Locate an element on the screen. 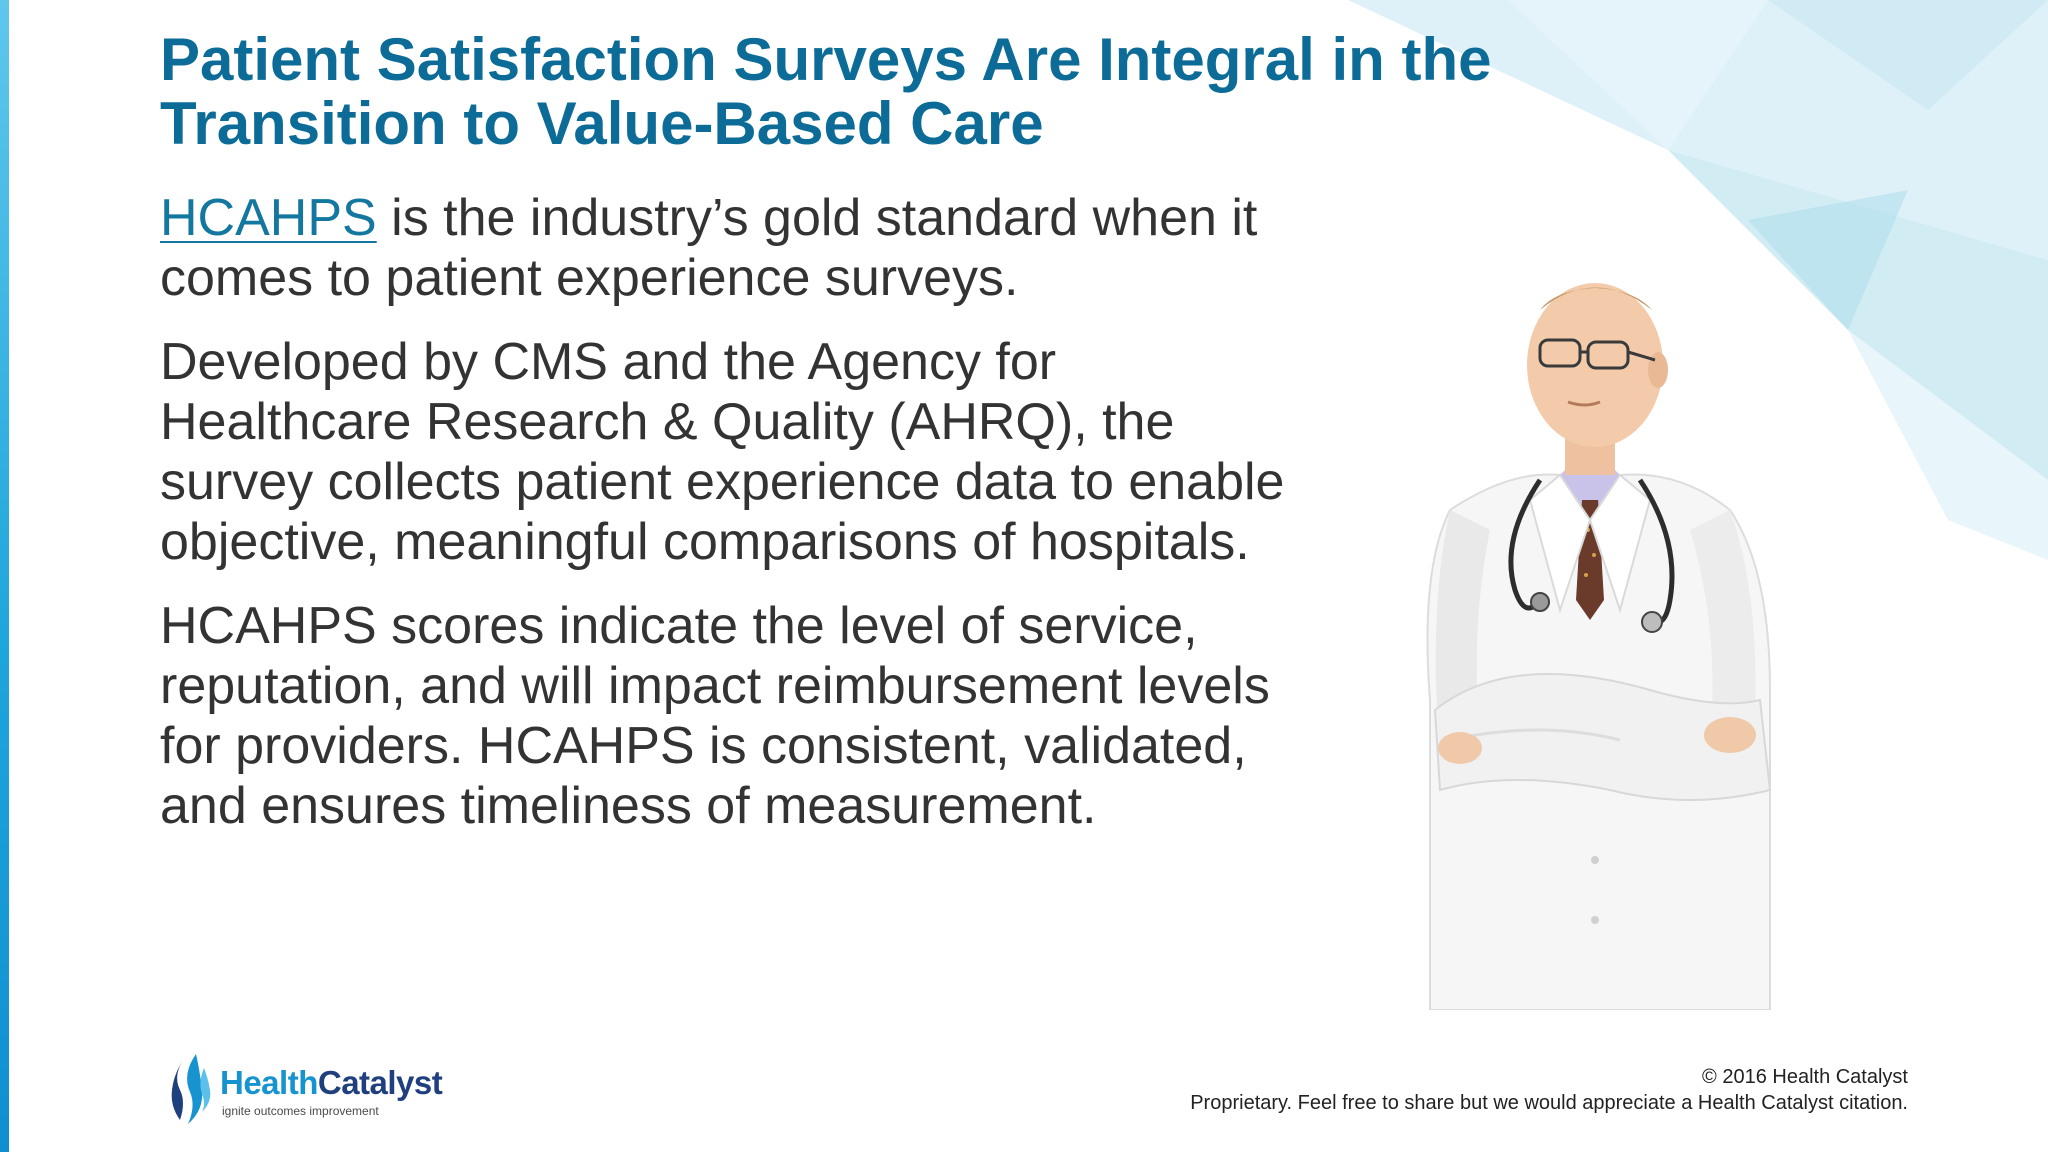 This screenshot has width=2048, height=1152. p3-line4-text: and ensures timeliness of measurement. is located at coordinates (628, 806).